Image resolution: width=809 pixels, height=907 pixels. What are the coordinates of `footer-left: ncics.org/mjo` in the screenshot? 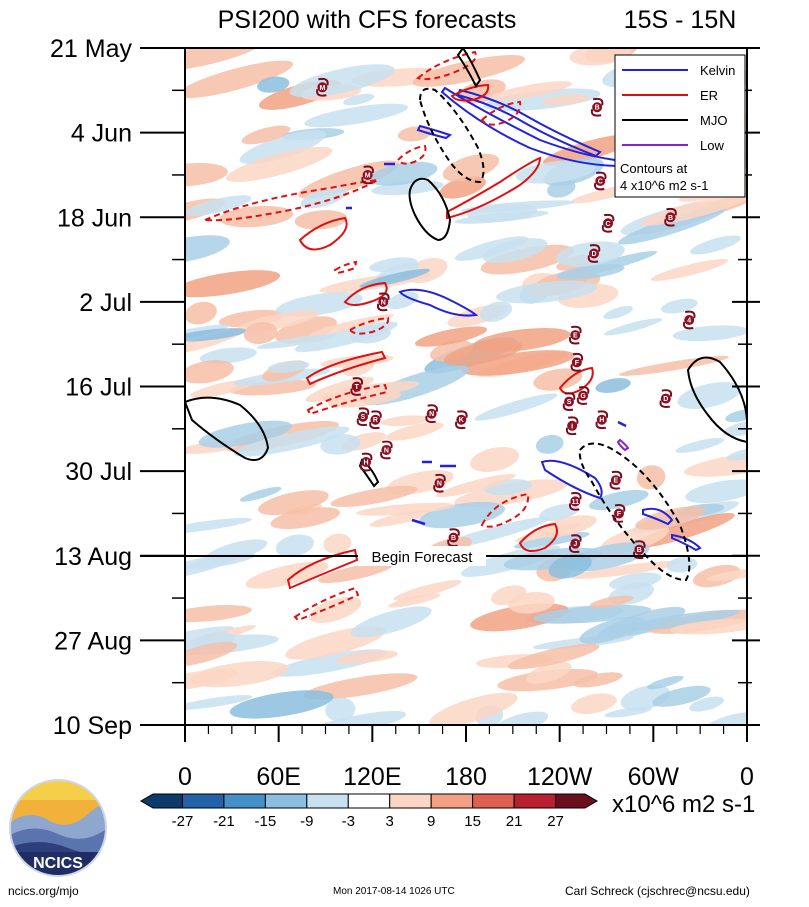 It's located at (43, 891).